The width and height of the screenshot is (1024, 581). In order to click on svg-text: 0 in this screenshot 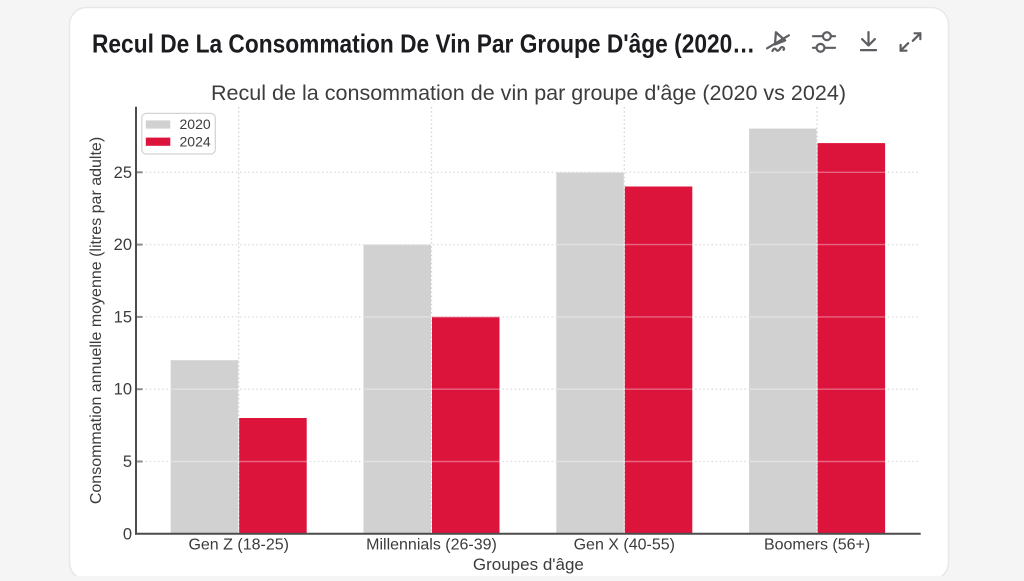, I will do `click(127, 534)`.